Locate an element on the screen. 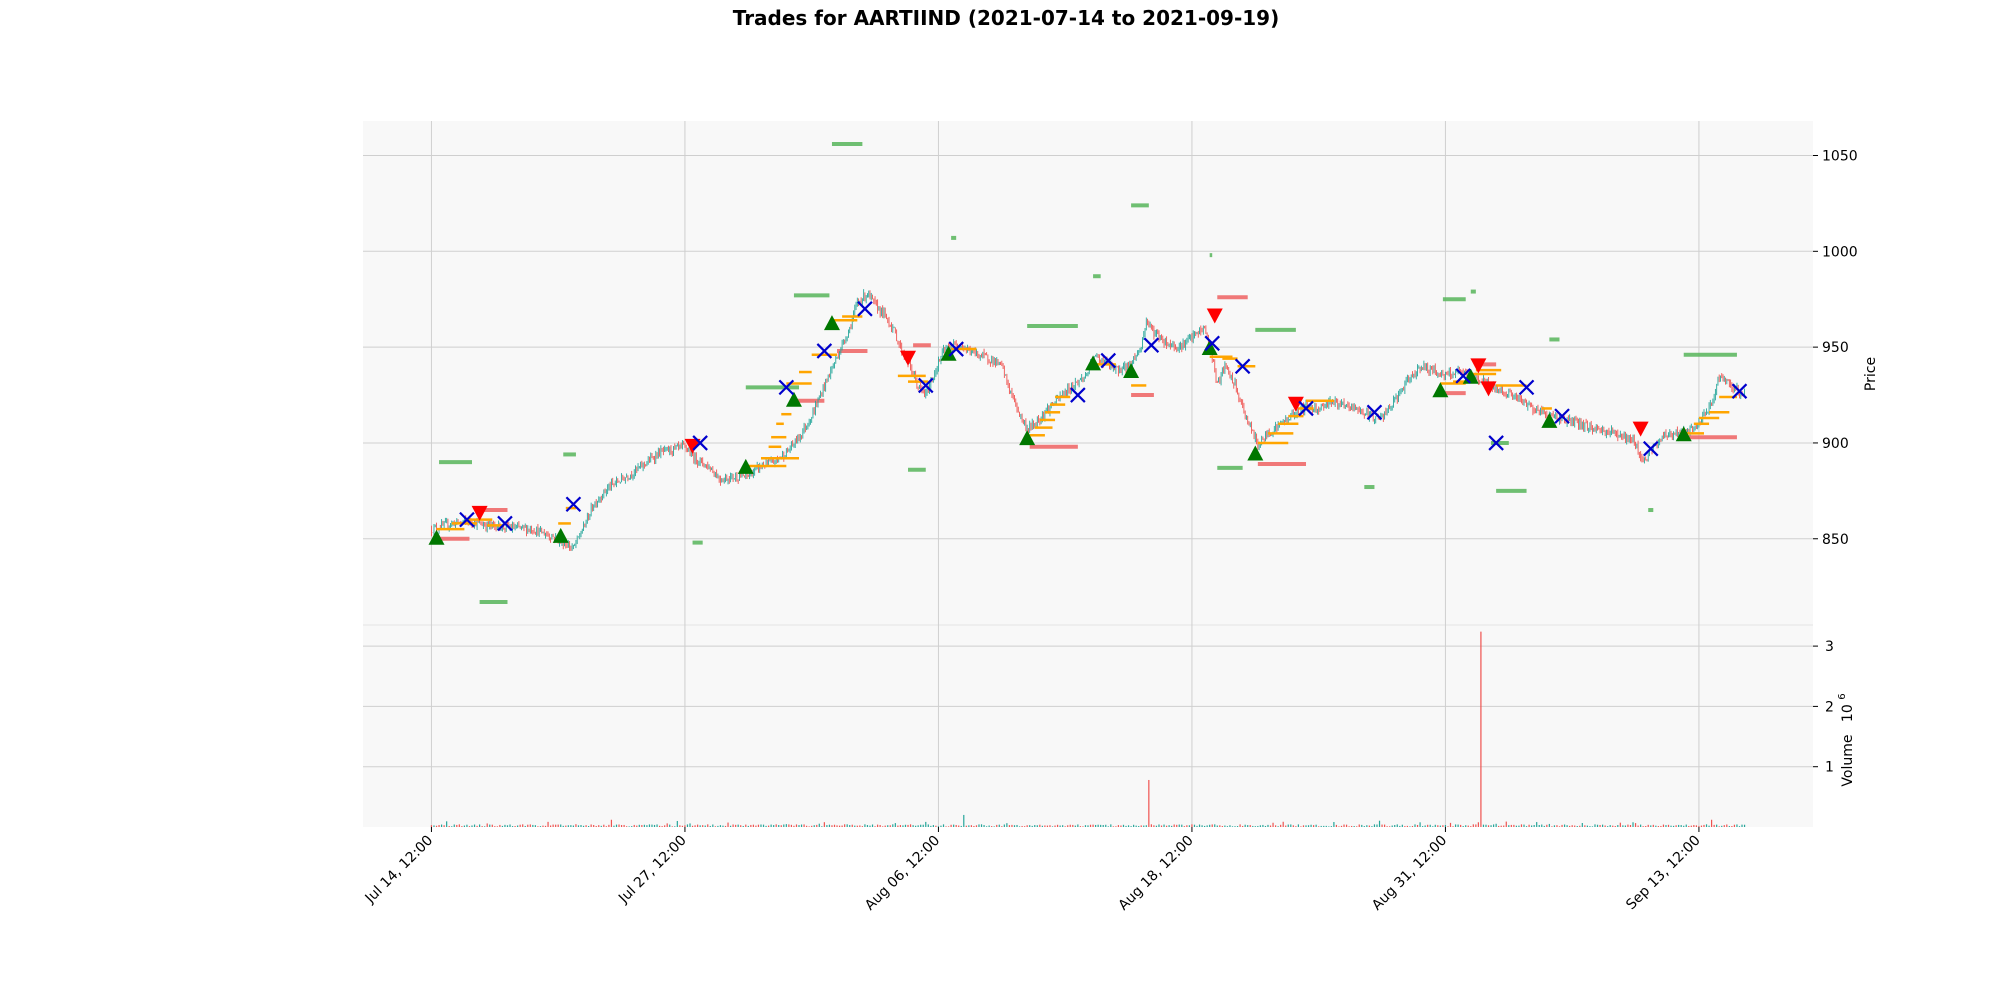  time-tick-label: Aug 18, 12:00 is located at coordinates (1156, 873).